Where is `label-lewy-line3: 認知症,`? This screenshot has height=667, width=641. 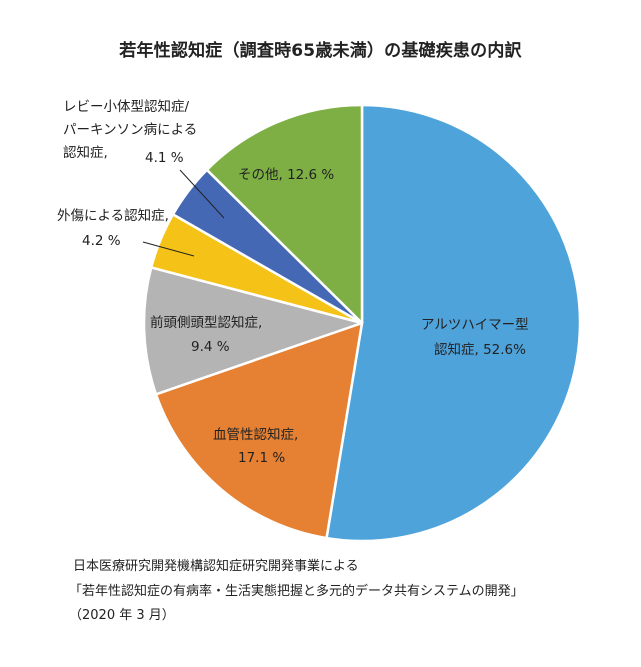 label-lewy-line3: 認知症, is located at coordinates (85, 153).